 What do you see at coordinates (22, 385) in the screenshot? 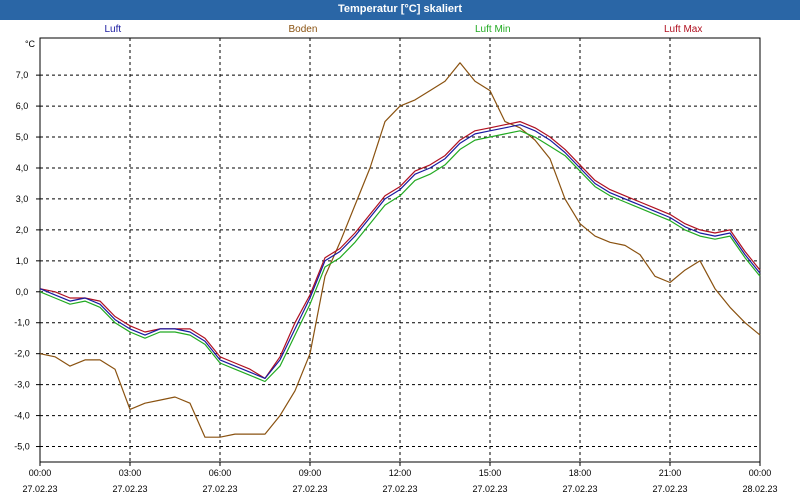
I see `y-tick-label: -3,0` at bounding box center [22, 385].